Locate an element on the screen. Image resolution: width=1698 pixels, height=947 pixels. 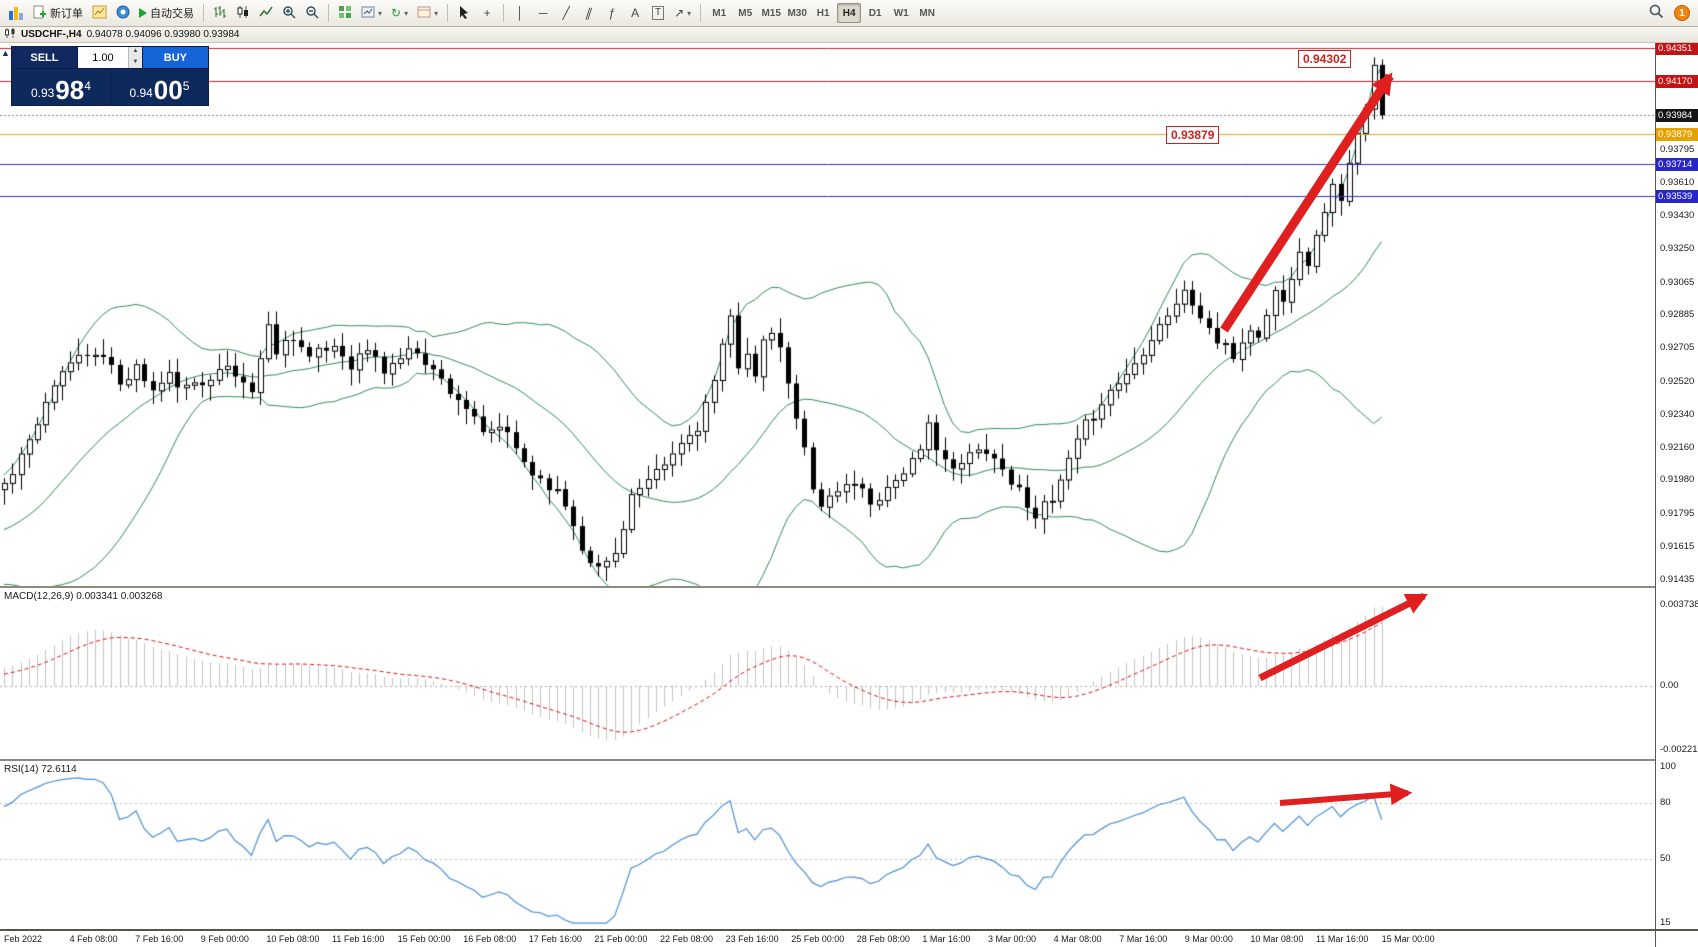
price-tick-label: 0.91435 is located at coordinates (1677, 579).